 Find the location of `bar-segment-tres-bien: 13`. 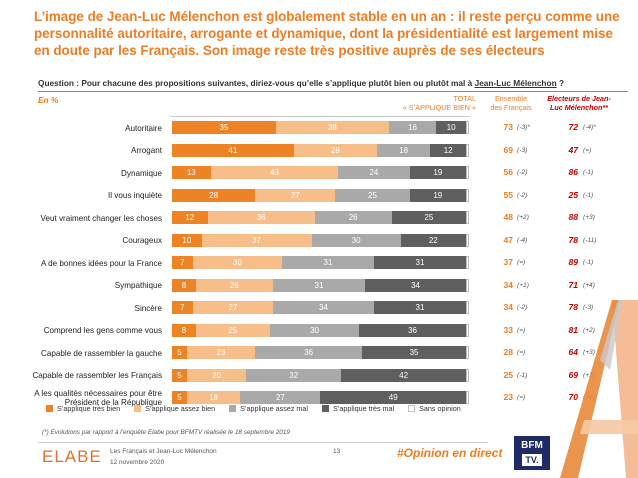

bar-segment-tres-bien: 13 is located at coordinates (191, 172).